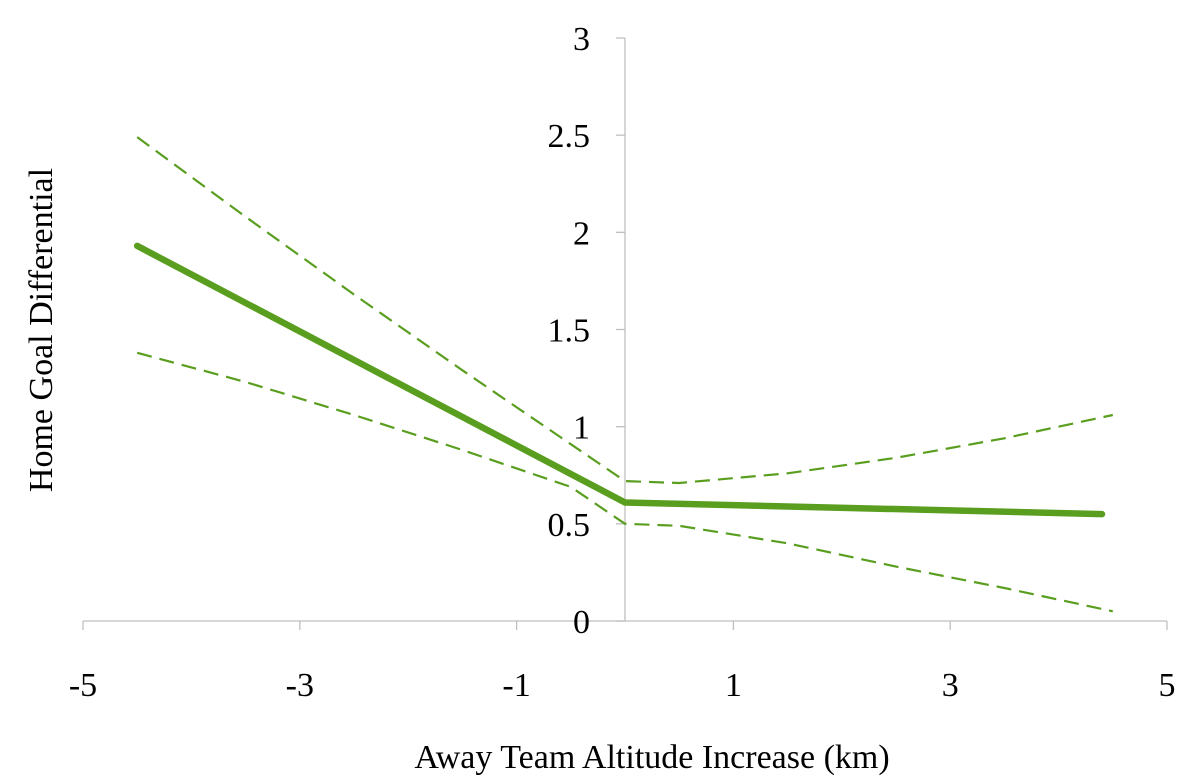 Image resolution: width=1181 pixels, height=784 pixels. What do you see at coordinates (300, 685) in the screenshot?
I see `x-tick-label: -3` at bounding box center [300, 685].